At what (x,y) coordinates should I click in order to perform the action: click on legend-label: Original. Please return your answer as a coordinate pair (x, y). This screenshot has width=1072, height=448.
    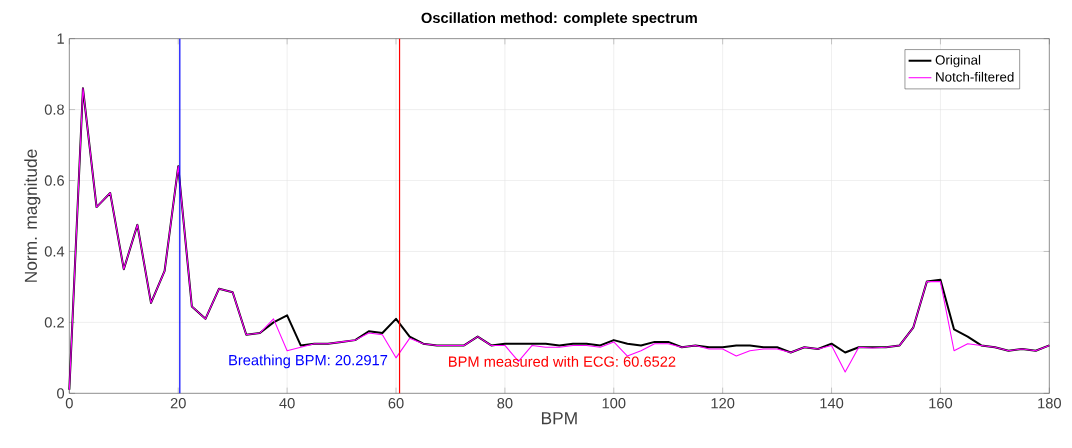
    Looking at the image, I should click on (958, 61).